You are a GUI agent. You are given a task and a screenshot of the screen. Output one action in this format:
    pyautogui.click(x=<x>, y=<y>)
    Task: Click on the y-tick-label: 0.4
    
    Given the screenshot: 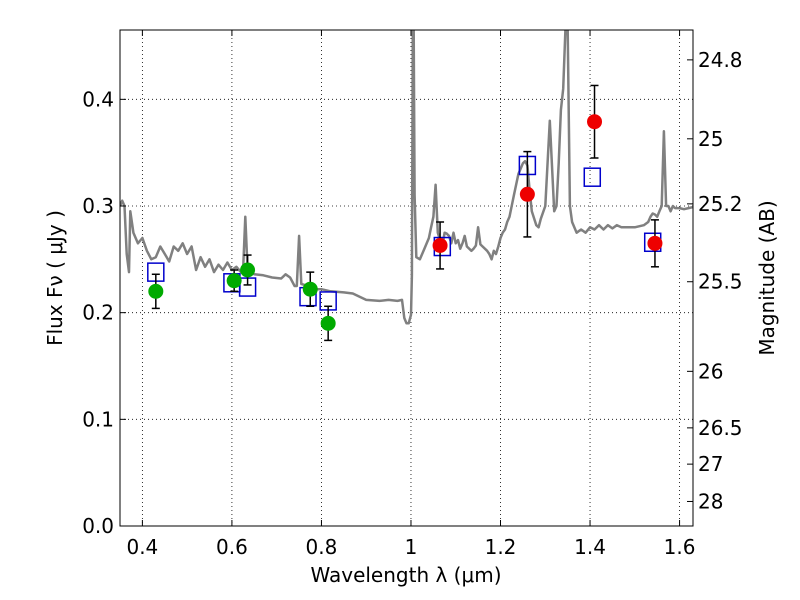 What is the action you would take?
    pyautogui.click(x=98, y=99)
    